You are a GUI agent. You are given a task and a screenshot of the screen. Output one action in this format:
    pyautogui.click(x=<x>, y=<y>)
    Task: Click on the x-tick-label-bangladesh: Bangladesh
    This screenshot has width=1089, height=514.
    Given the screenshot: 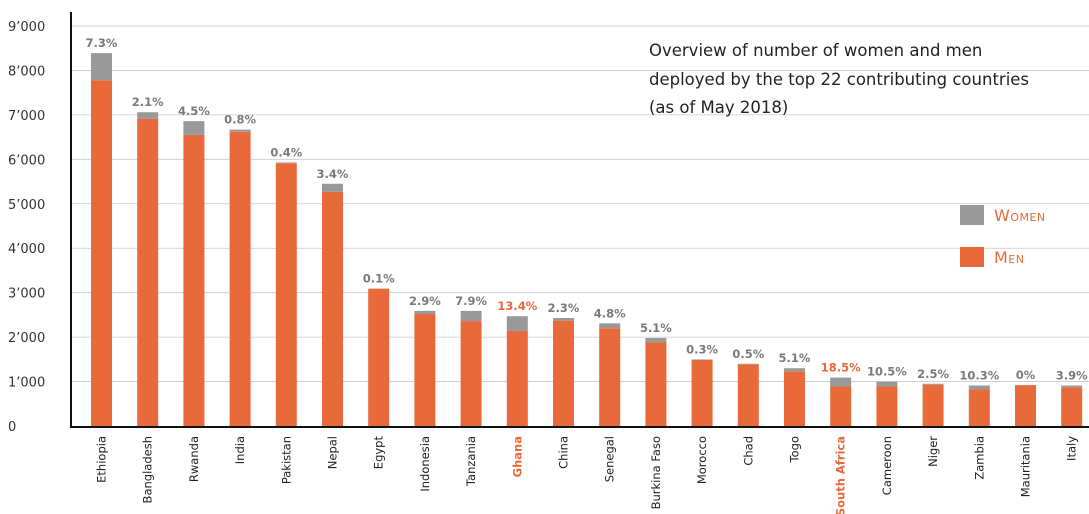 What is the action you would take?
    pyautogui.click(x=148, y=469)
    